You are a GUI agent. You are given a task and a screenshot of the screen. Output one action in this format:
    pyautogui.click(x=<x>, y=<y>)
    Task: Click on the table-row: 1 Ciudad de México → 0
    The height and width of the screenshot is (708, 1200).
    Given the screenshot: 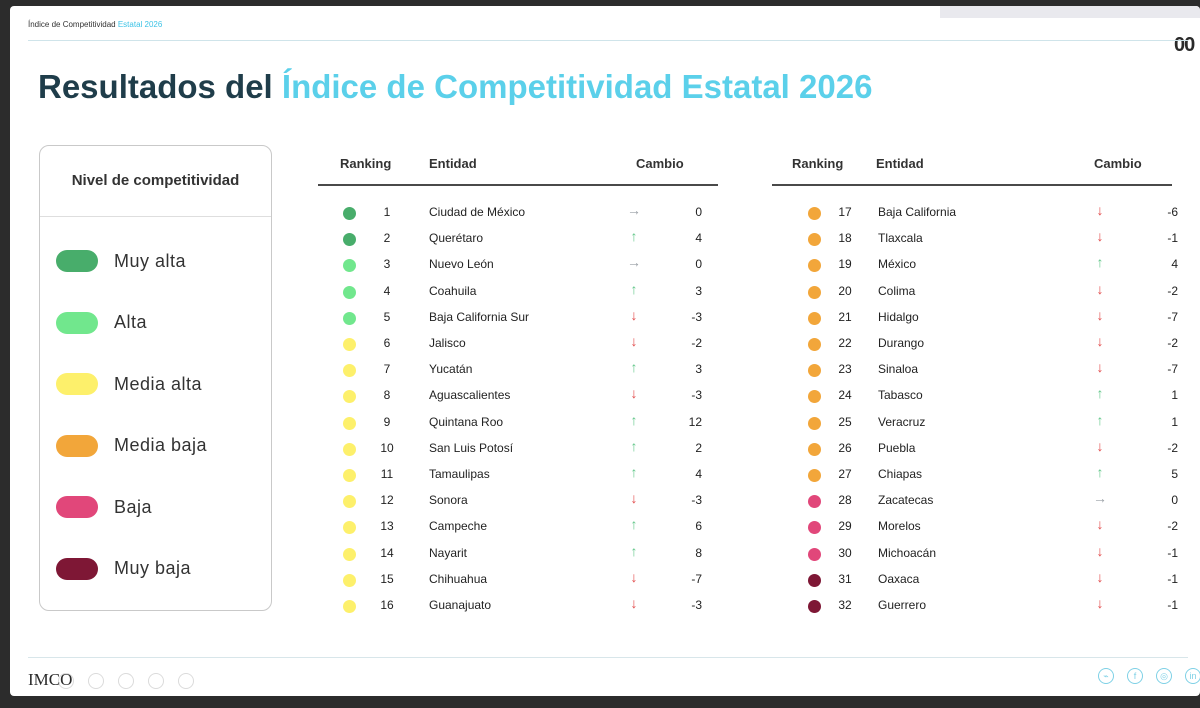 What is the action you would take?
    pyautogui.click(x=518, y=213)
    